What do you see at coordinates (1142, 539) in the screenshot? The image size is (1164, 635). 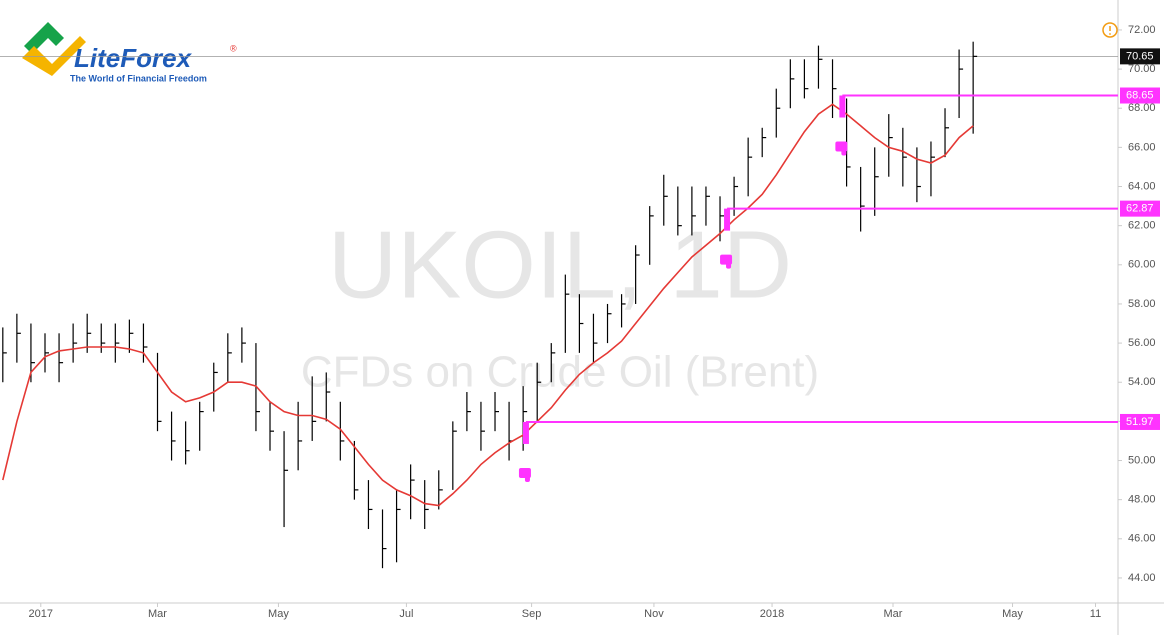 I see `y-tick-label: 46.00` at bounding box center [1142, 539].